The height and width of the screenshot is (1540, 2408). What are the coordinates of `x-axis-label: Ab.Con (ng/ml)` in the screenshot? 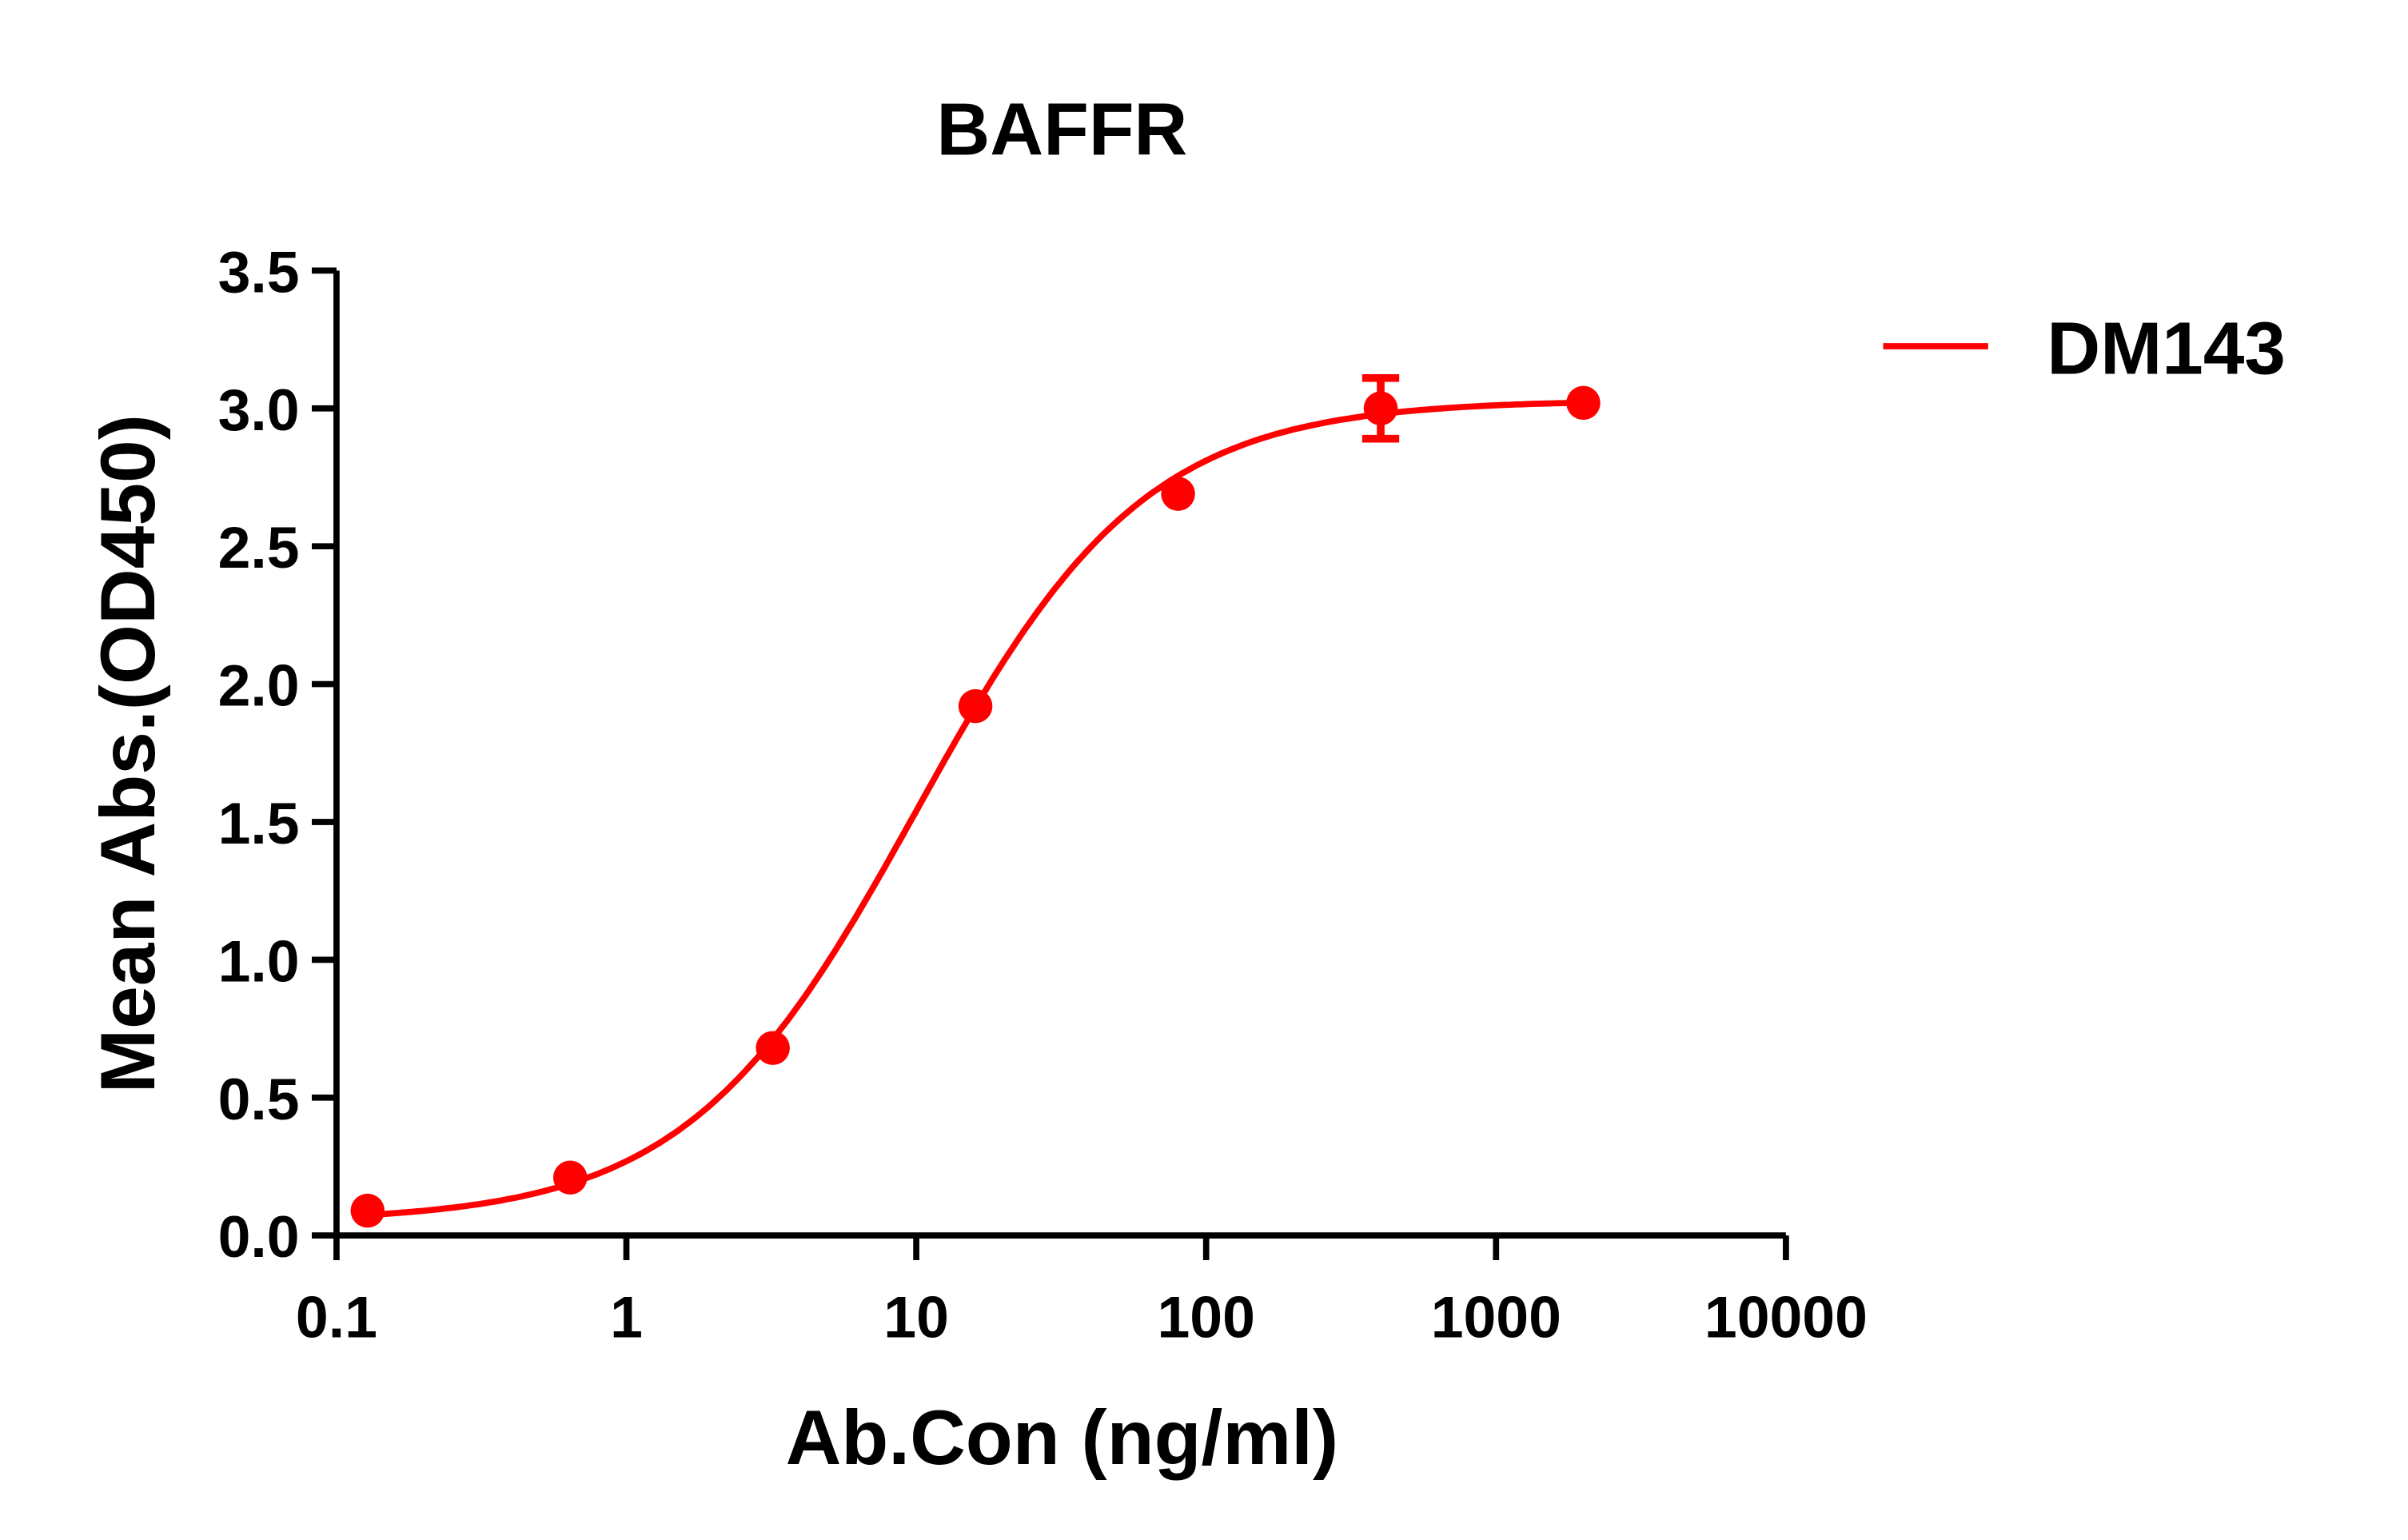 It's located at (1062, 1438).